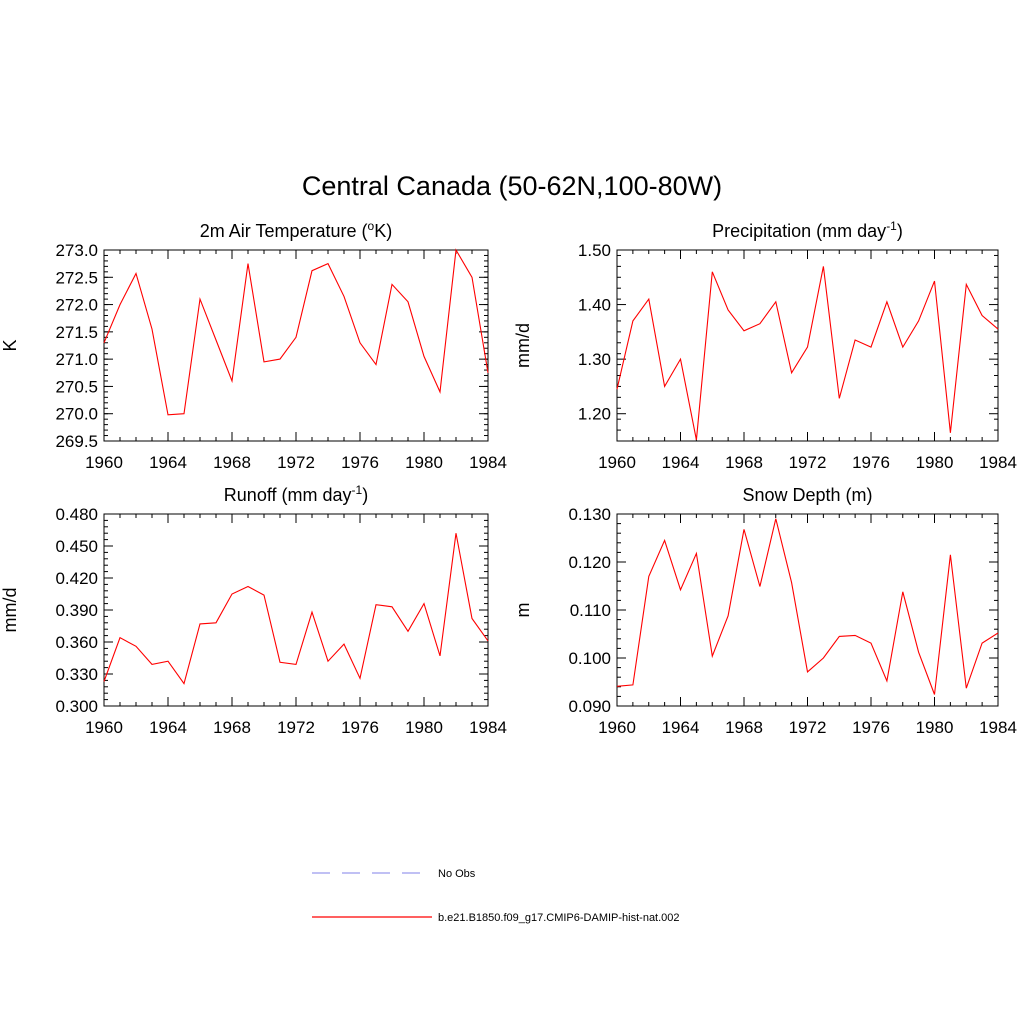 The image size is (1024, 1024). Describe the element at coordinates (232, 727) in the screenshot. I see `runoff-x-tick-label: 1968` at that location.